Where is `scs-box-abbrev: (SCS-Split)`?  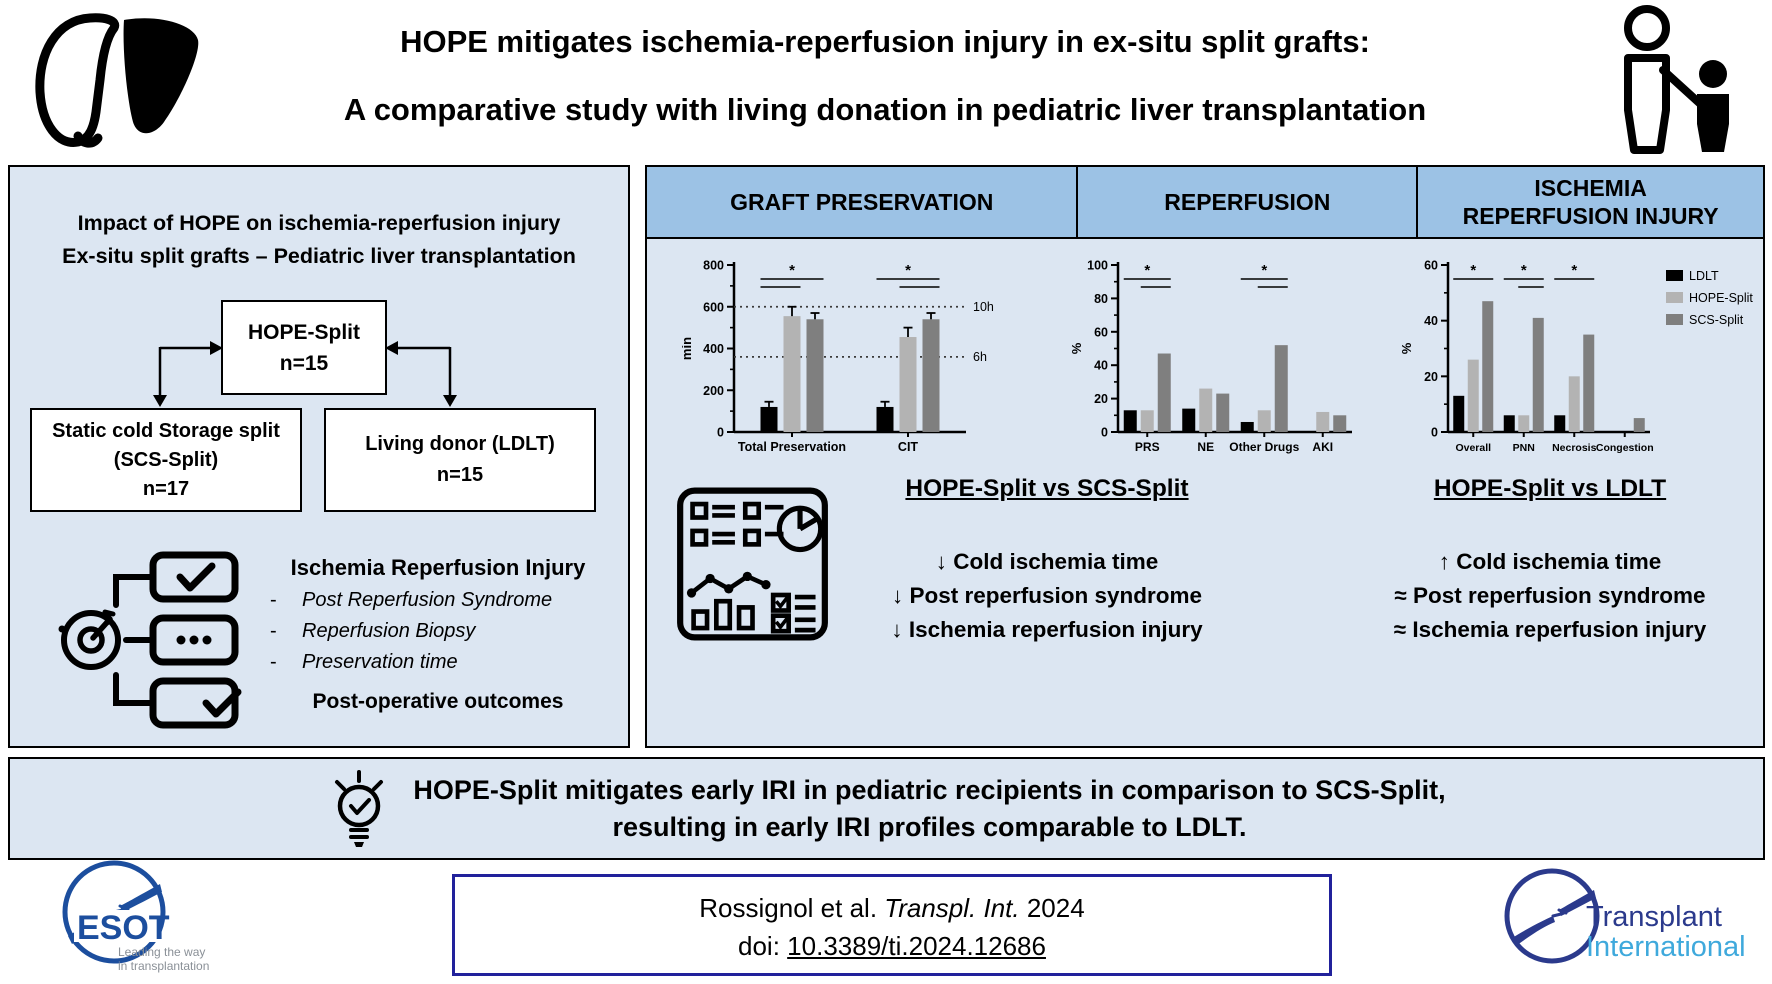
scs-box-abbrev: (SCS-Split) is located at coordinates (166, 459).